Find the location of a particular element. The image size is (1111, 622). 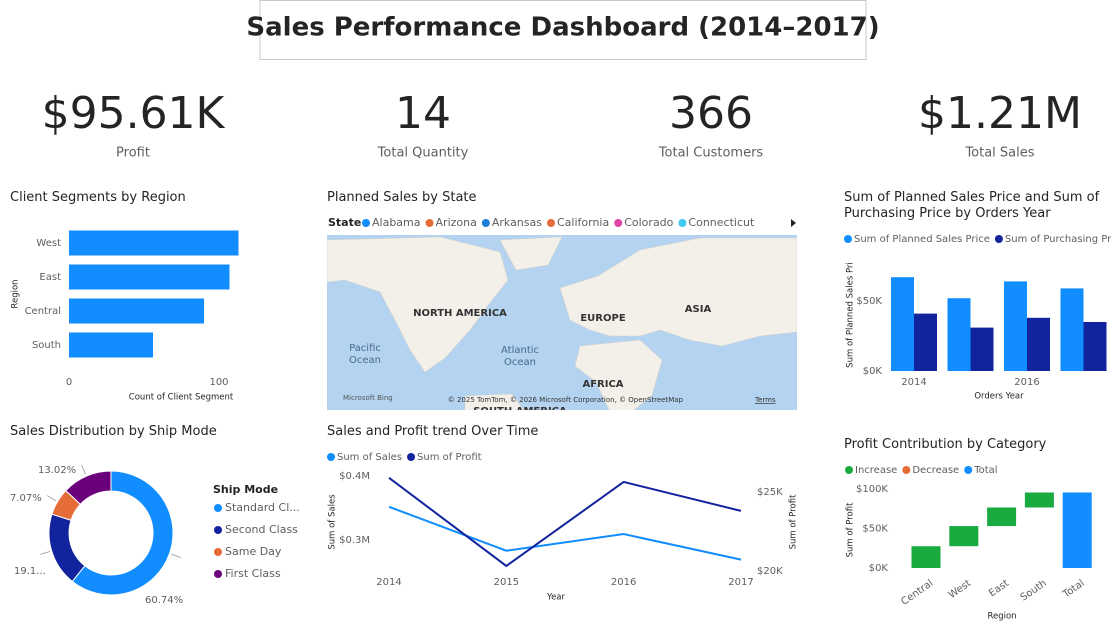

y-axis-label: Sum of Profit is located at coordinates (851, 529).